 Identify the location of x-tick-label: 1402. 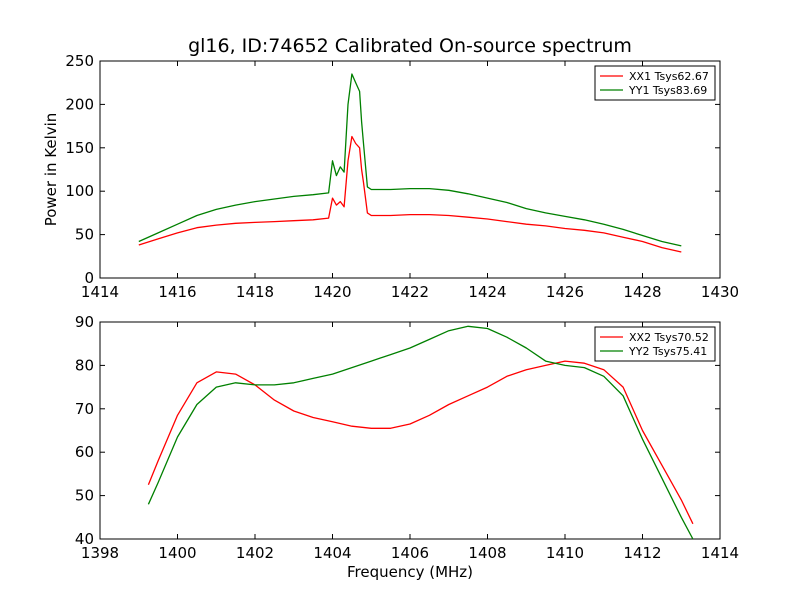
(255, 553).